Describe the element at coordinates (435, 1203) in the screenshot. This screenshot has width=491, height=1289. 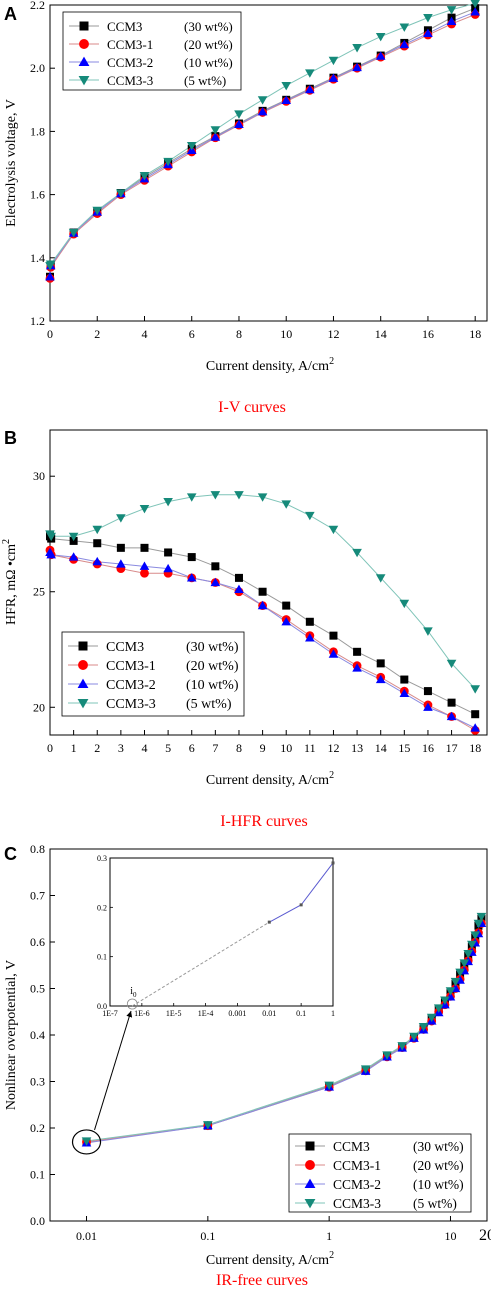
I see `legend-label-detail: (5 wt%)` at that location.